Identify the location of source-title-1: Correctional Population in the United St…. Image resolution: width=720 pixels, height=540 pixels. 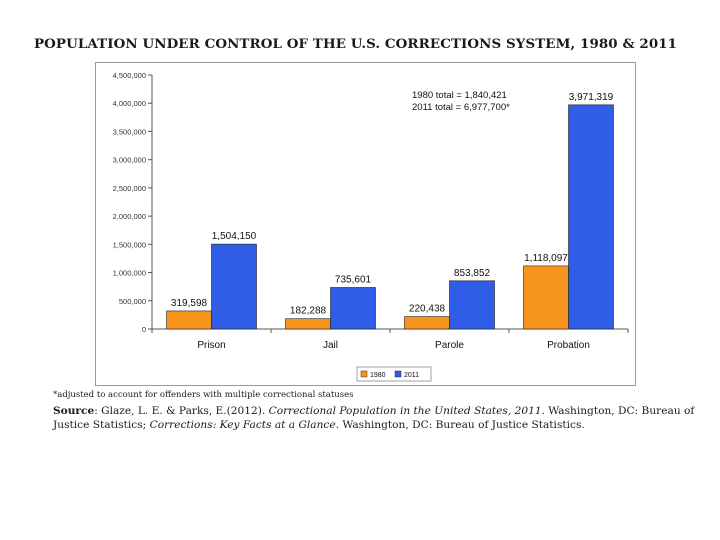
(405, 411).